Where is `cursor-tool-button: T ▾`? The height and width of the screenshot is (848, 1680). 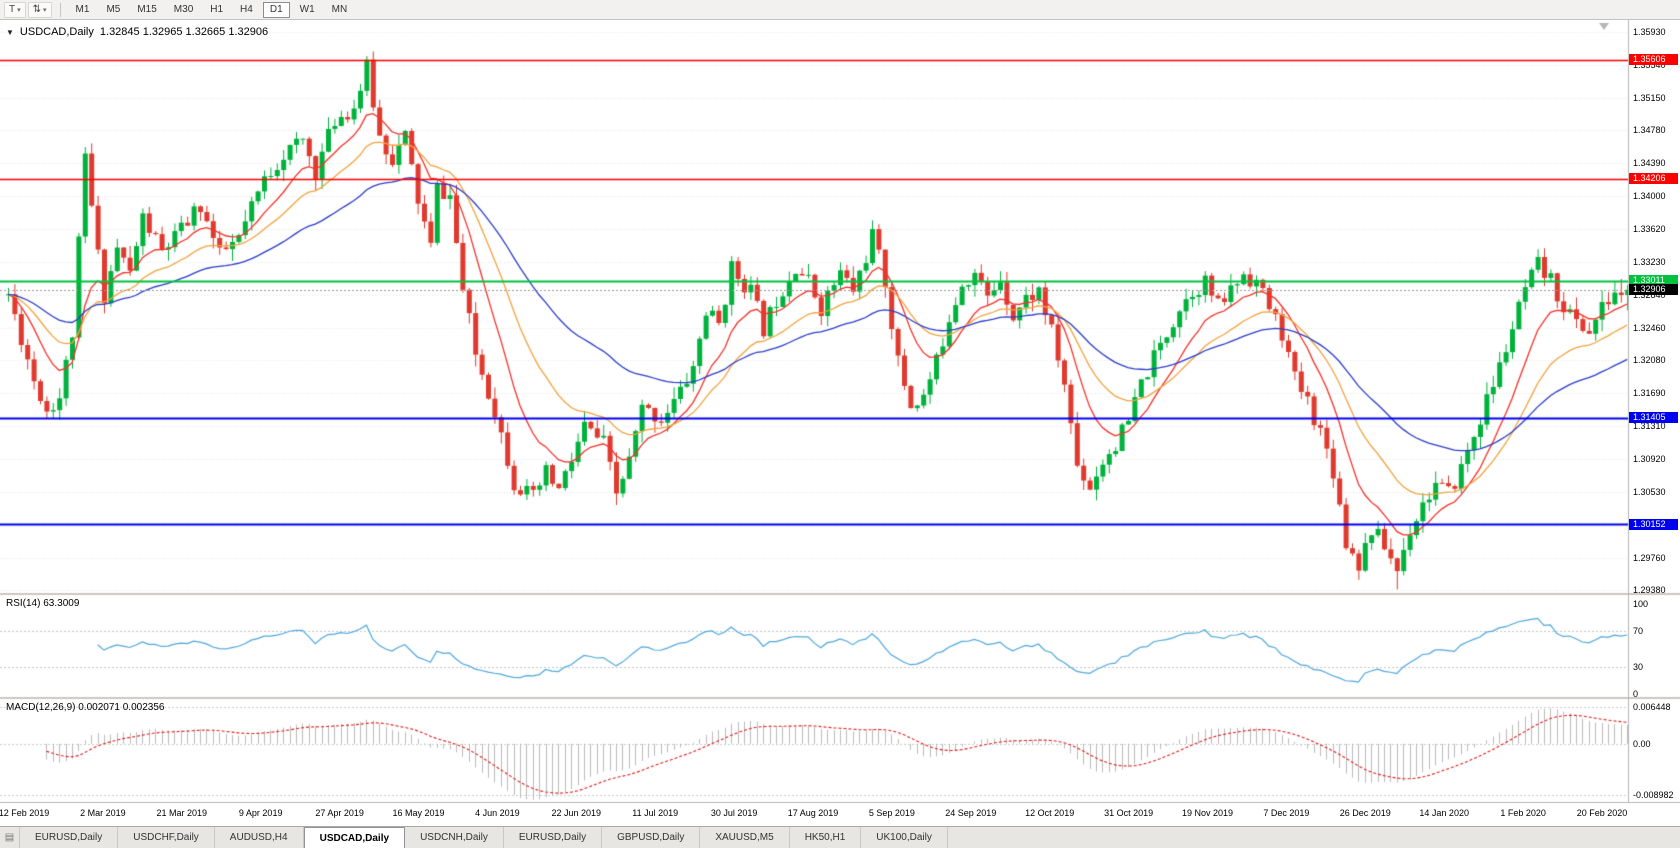
cursor-tool-button: T ▾ is located at coordinates (15, 9).